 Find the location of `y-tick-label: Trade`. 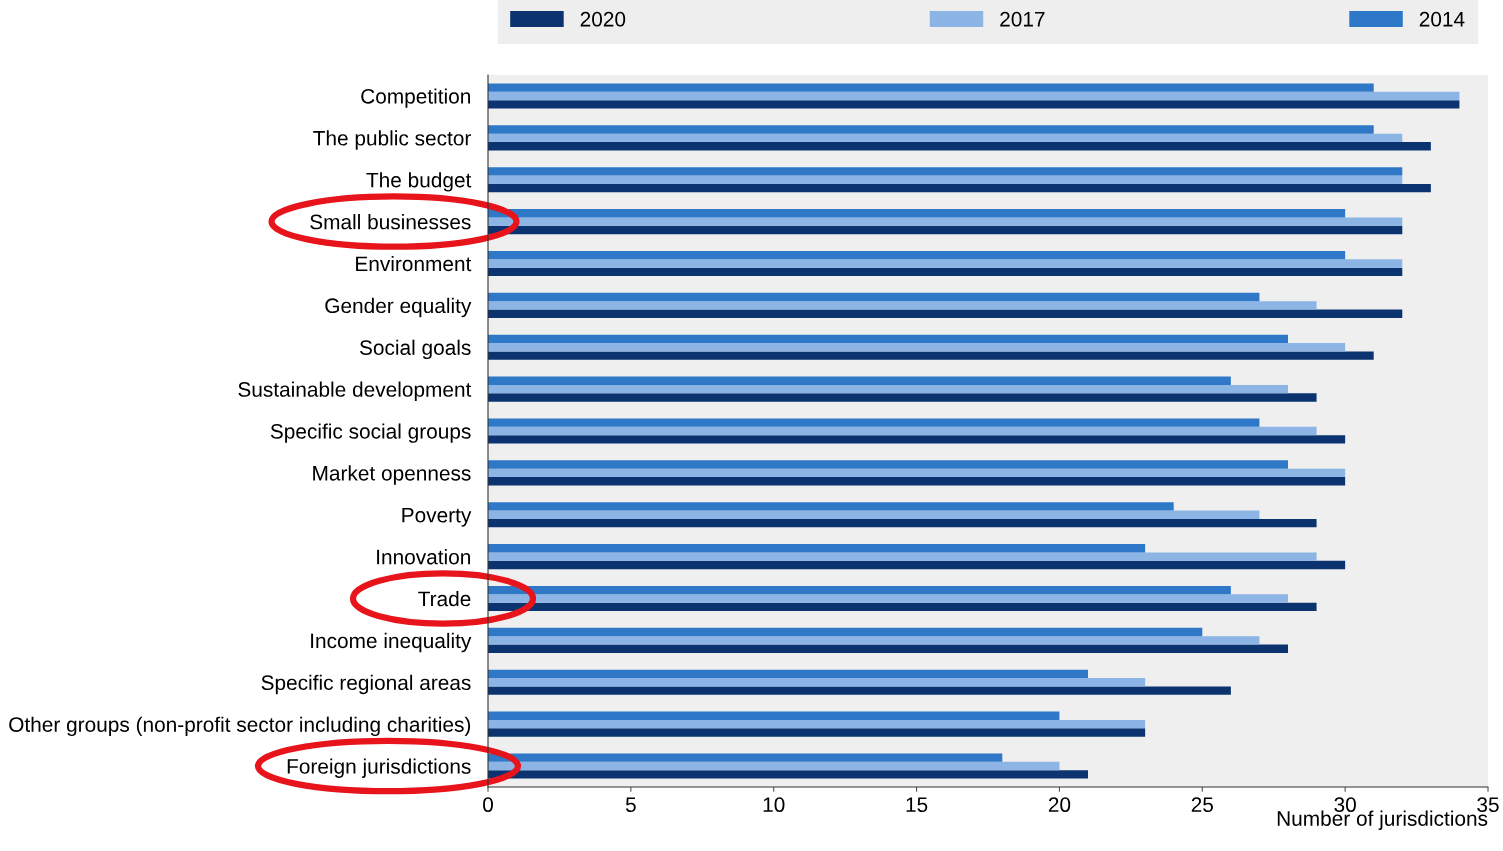

y-tick-label: Trade is located at coordinates (444, 598).